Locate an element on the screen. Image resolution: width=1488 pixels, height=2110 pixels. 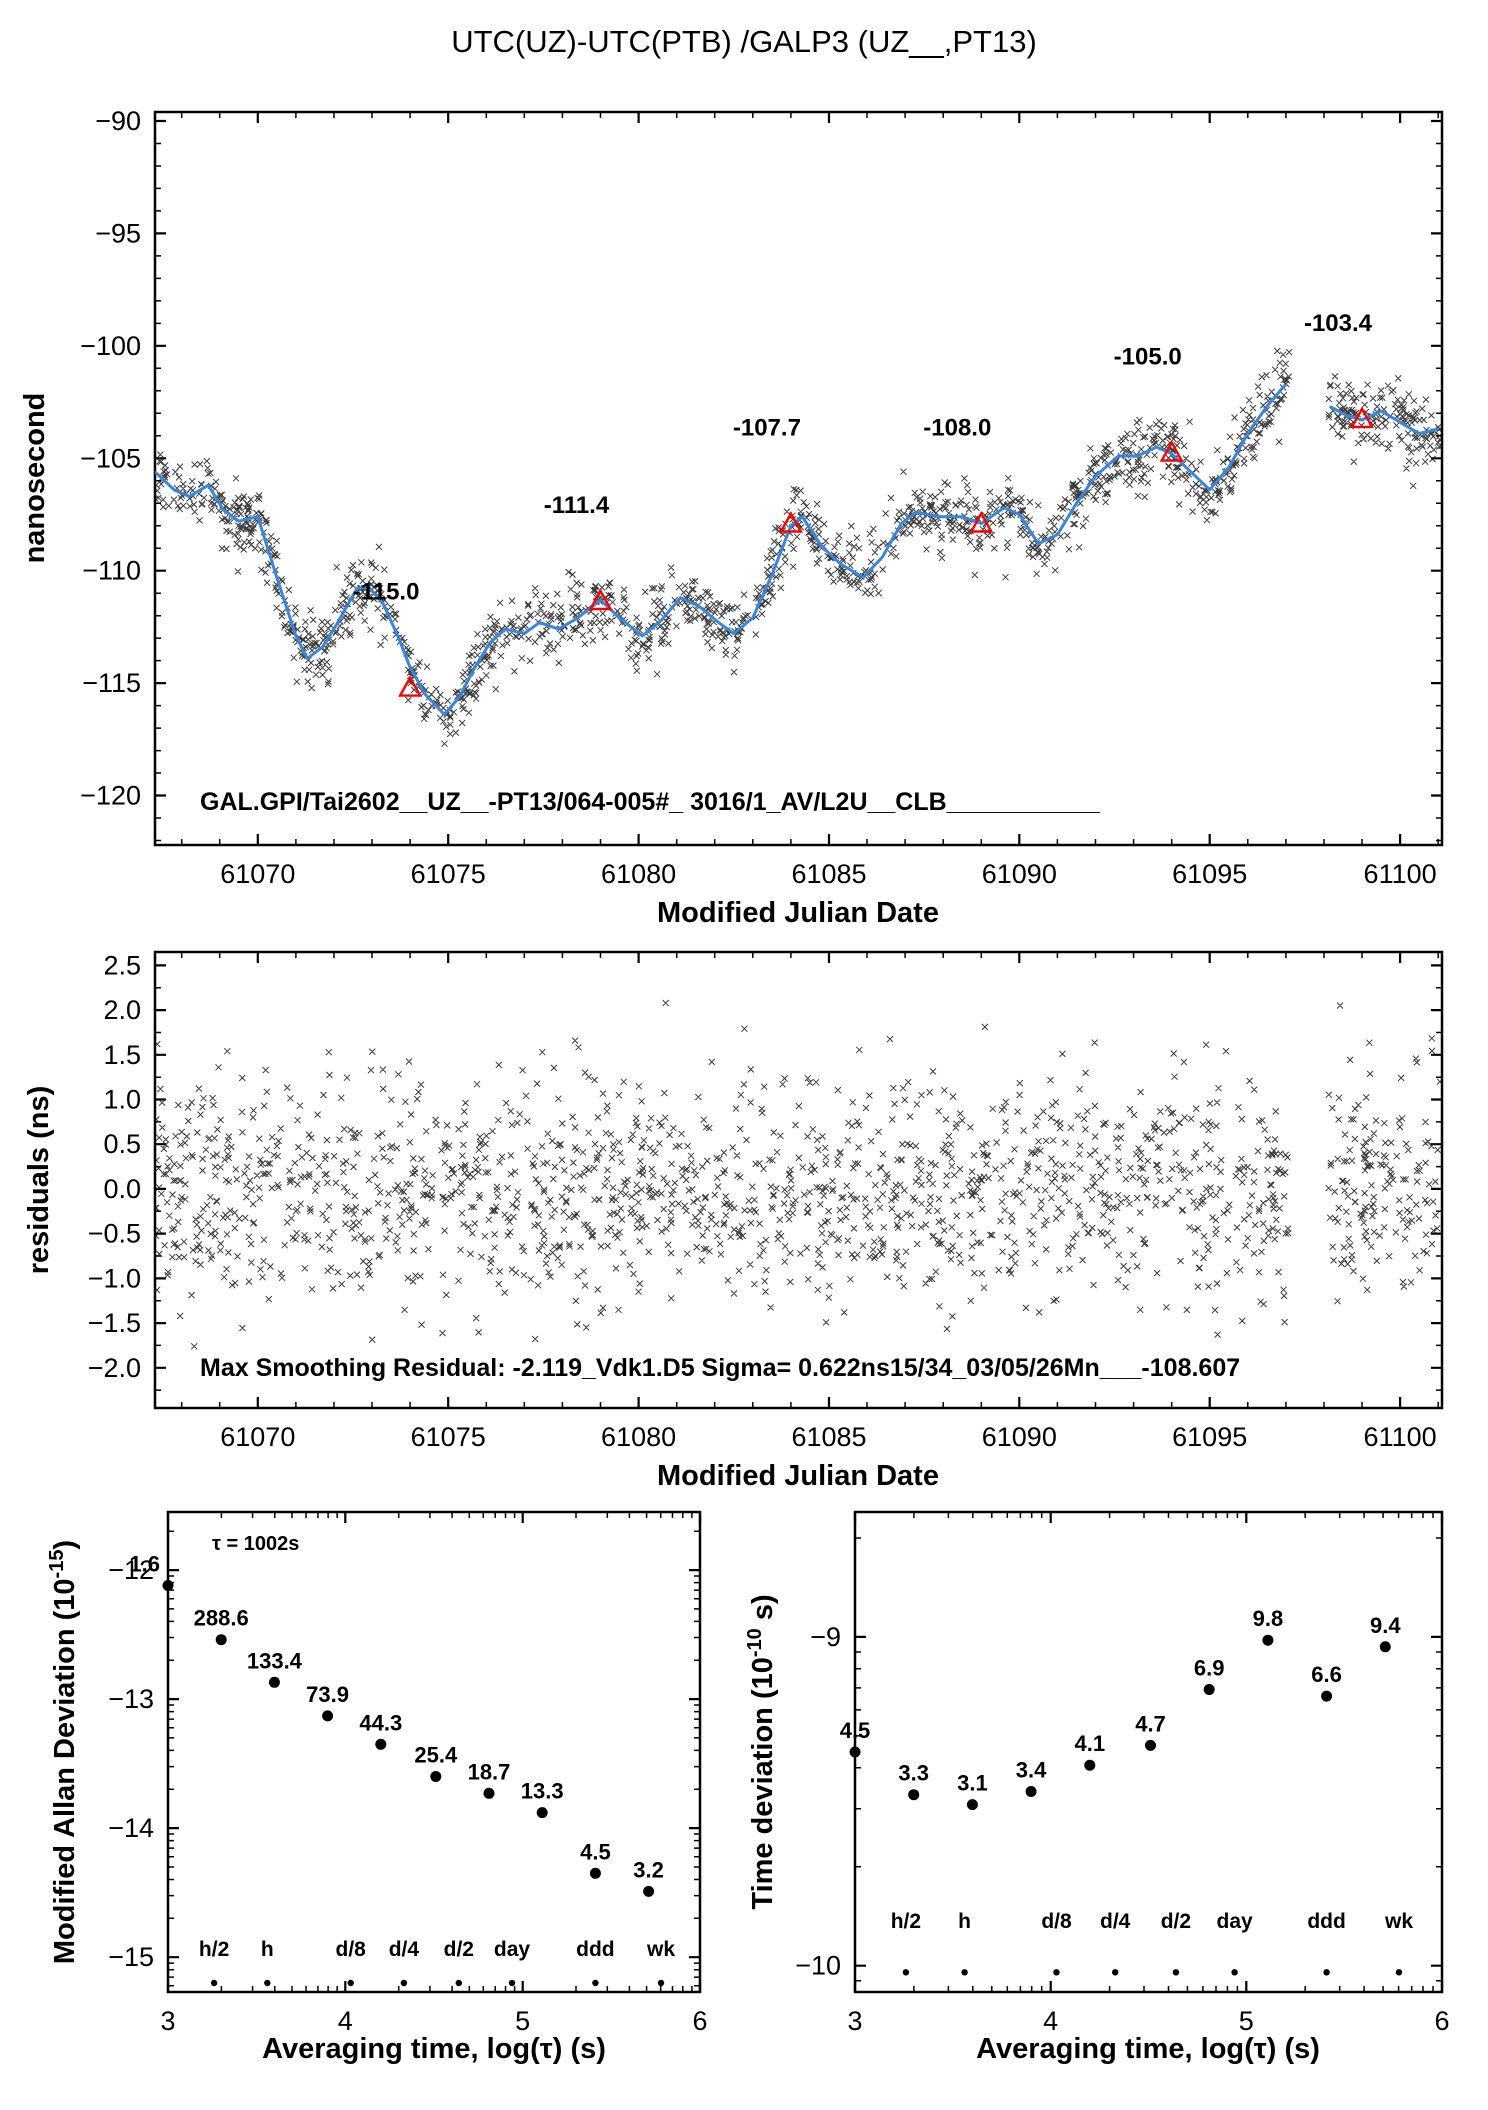
tdev-y-tick-label: −10 is located at coordinates (818, 1966).